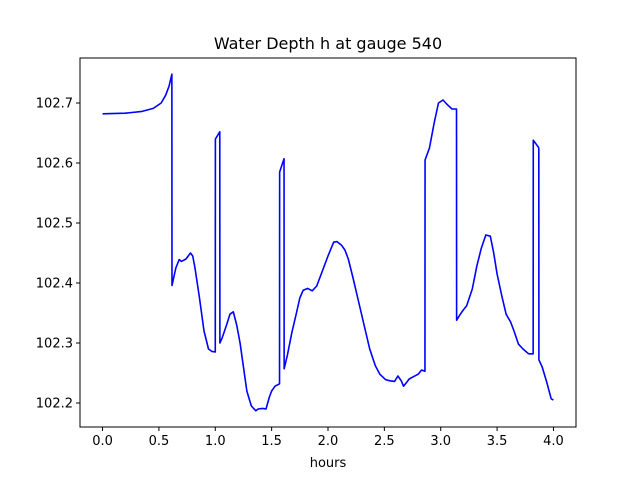  What do you see at coordinates (102, 441) in the screenshot?
I see `x-tick-label: 0.0` at bounding box center [102, 441].